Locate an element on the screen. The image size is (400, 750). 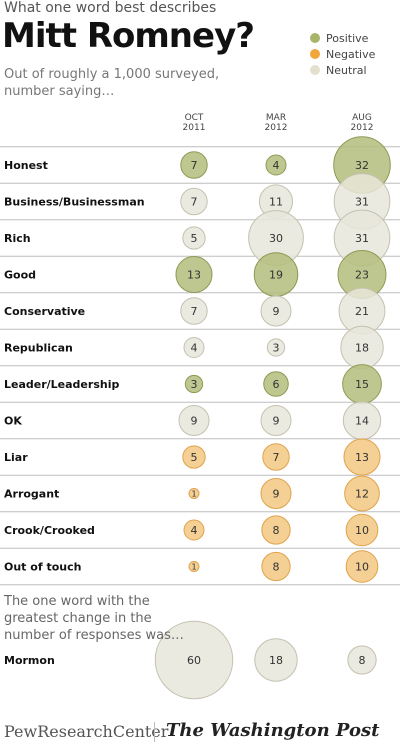
data-label: 12 is located at coordinates (362, 494).